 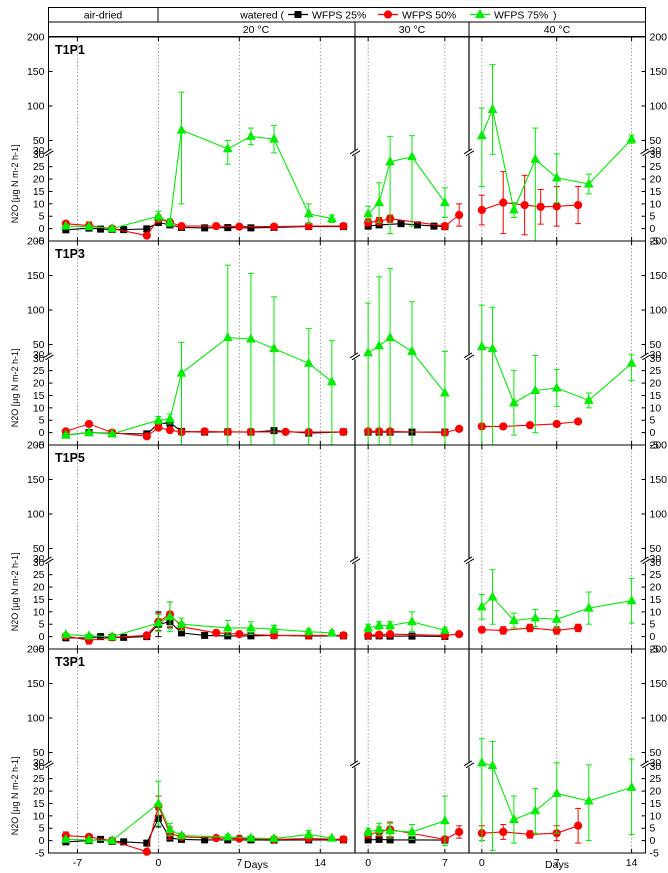 What do you see at coordinates (468, 355) in the screenshot?
I see `axis-break-mark-2a` at bounding box center [468, 355].